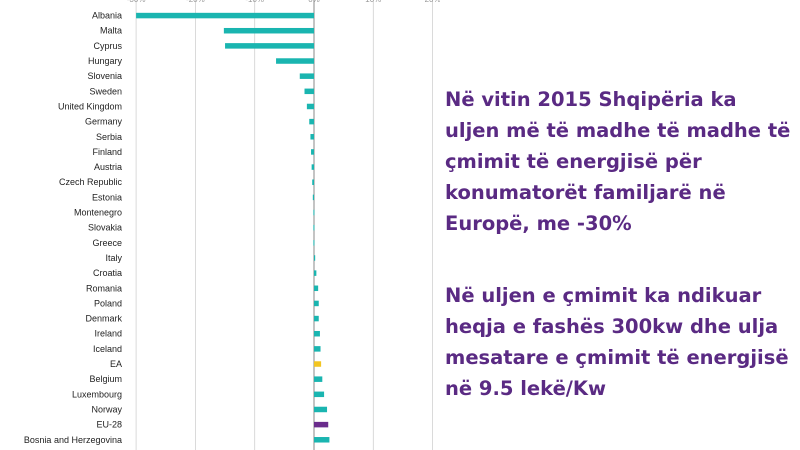 Image resolution: width=800 pixels, height=450 pixels. What do you see at coordinates (108, 334) in the screenshot?
I see `category-label: Ireland` at bounding box center [108, 334].